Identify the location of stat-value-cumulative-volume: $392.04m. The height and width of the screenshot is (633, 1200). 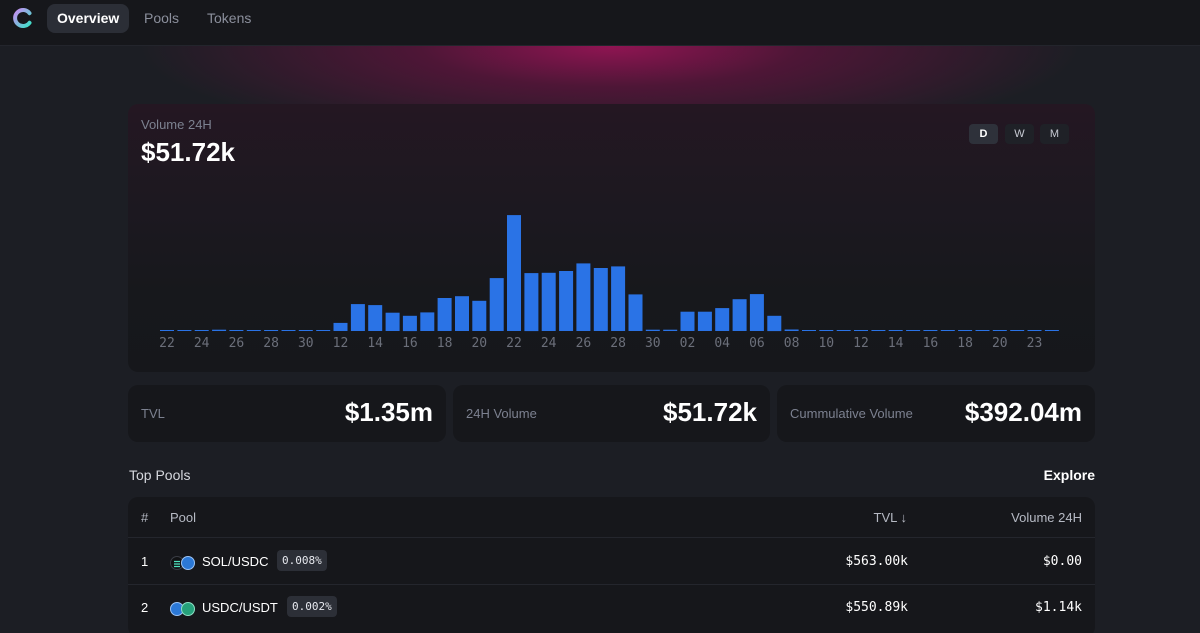
(1023, 412).